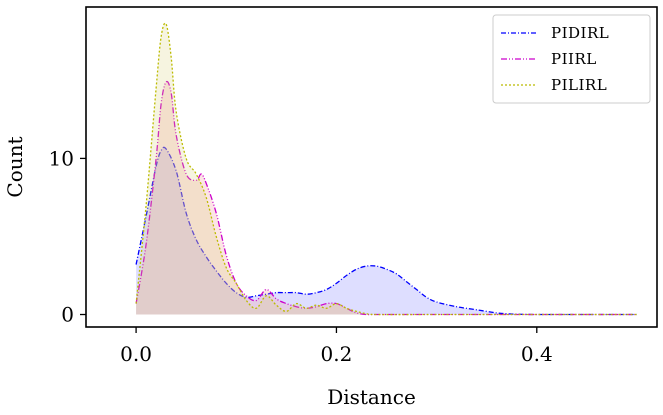  Describe the element at coordinates (136, 354) in the screenshot. I see `x-tick-label: 0.0` at that location.